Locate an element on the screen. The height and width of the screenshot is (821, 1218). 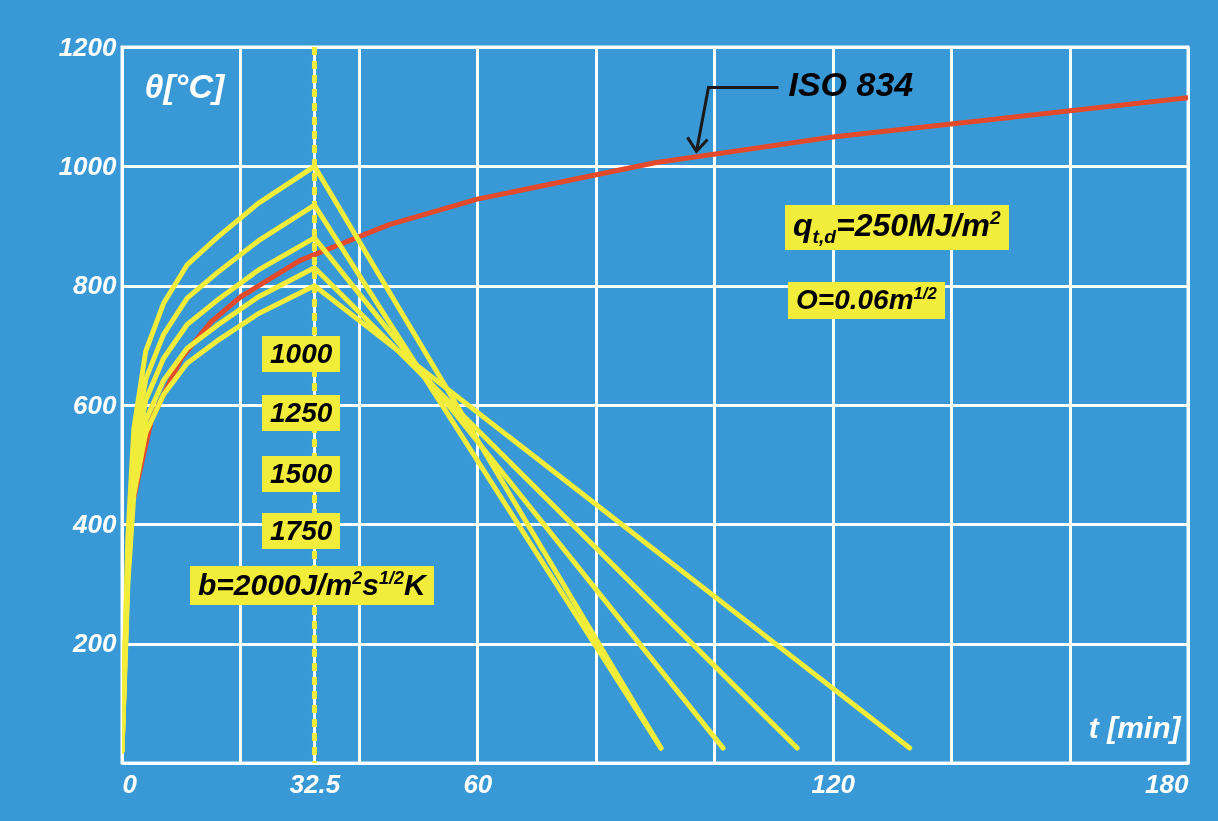
x-axis-title: t [min] is located at coordinates (1135, 727).